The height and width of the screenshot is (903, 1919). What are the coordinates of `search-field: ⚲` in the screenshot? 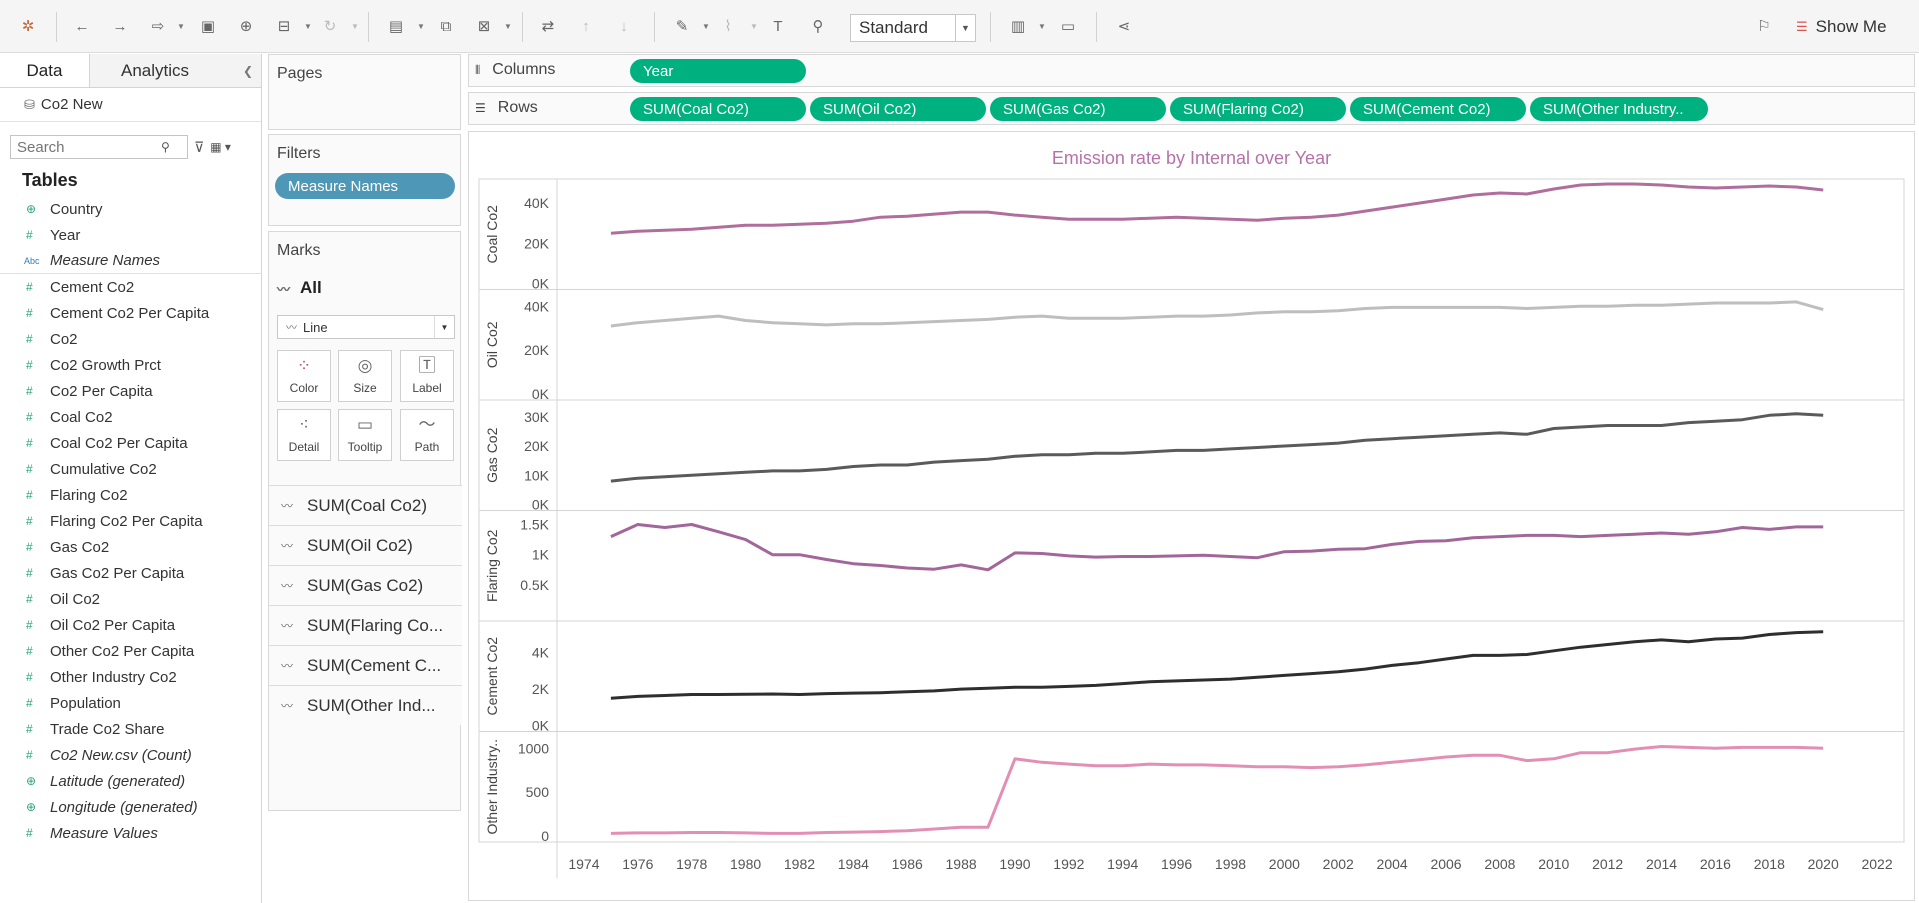 It's located at (99, 147).